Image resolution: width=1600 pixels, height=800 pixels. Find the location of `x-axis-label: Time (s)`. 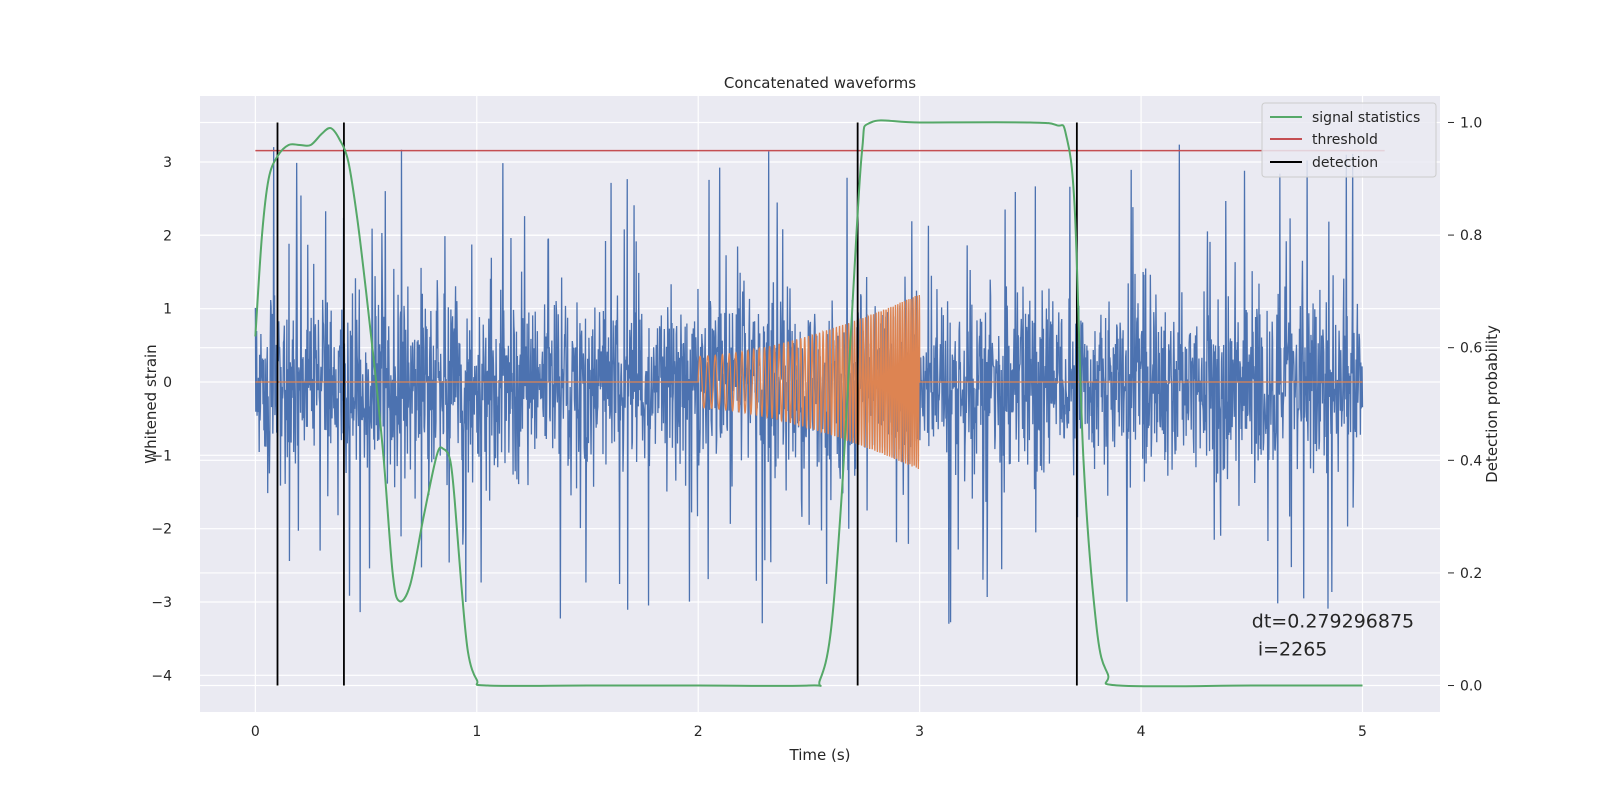

x-axis-label: Time (s) is located at coordinates (820, 755).